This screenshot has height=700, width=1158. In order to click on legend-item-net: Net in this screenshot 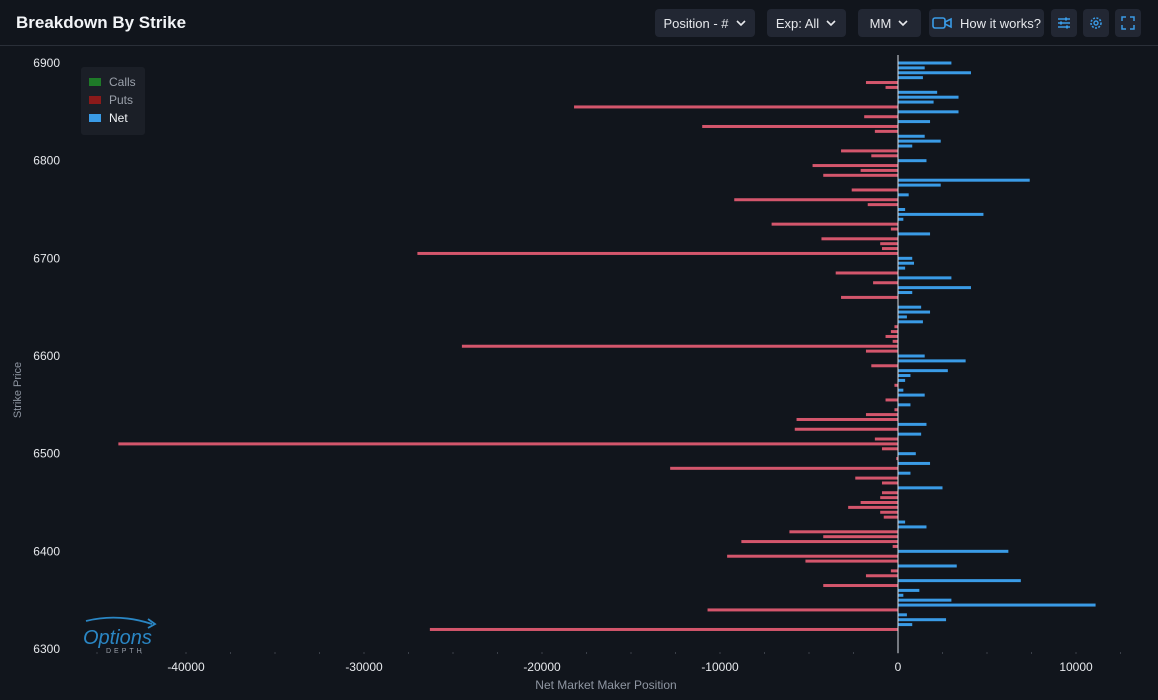, I will do `click(108, 118)`.